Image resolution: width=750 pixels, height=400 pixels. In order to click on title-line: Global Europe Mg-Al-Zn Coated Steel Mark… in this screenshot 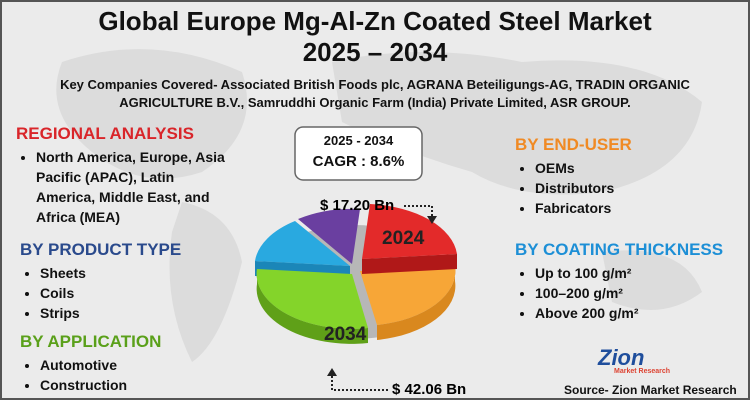, I will do `click(375, 21)`.